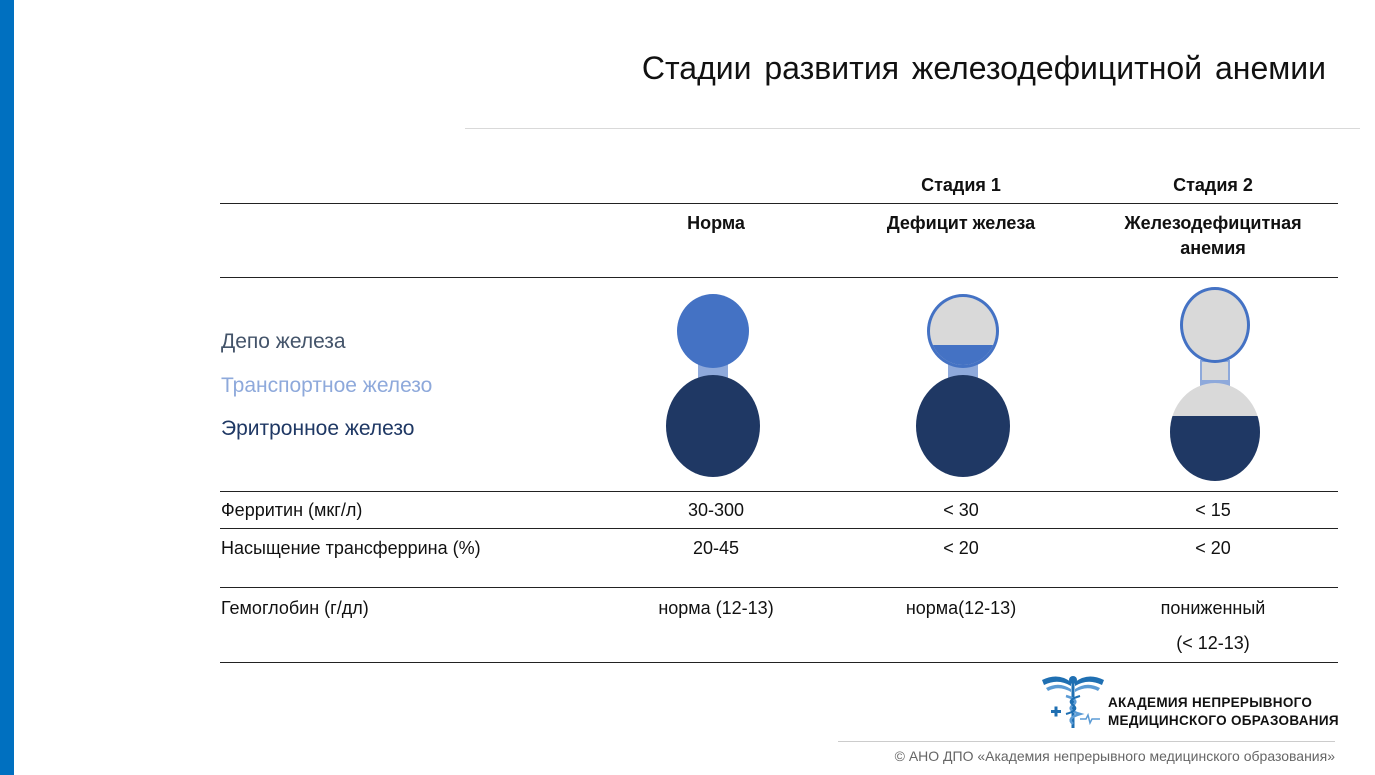  Describe the element at coordinates (351, 548) in the screenshot. I see `row-transferrin-label: Насыщение трансферрина (%)` at that location.